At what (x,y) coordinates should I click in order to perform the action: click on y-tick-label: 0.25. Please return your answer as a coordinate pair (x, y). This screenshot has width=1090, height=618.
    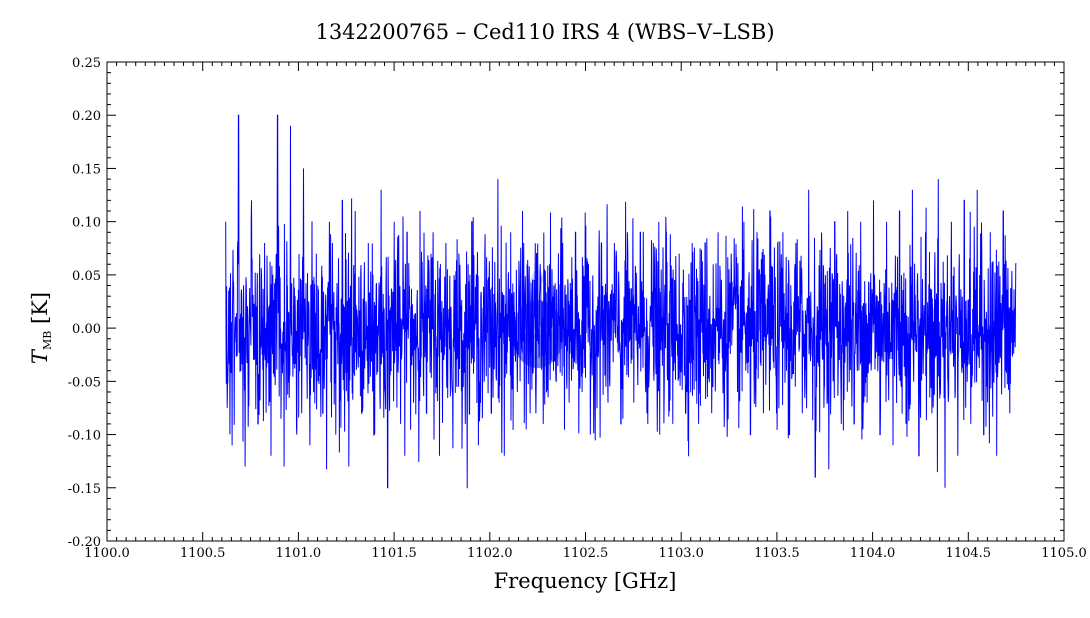
    Looking at the image, I should click on (86, 63).